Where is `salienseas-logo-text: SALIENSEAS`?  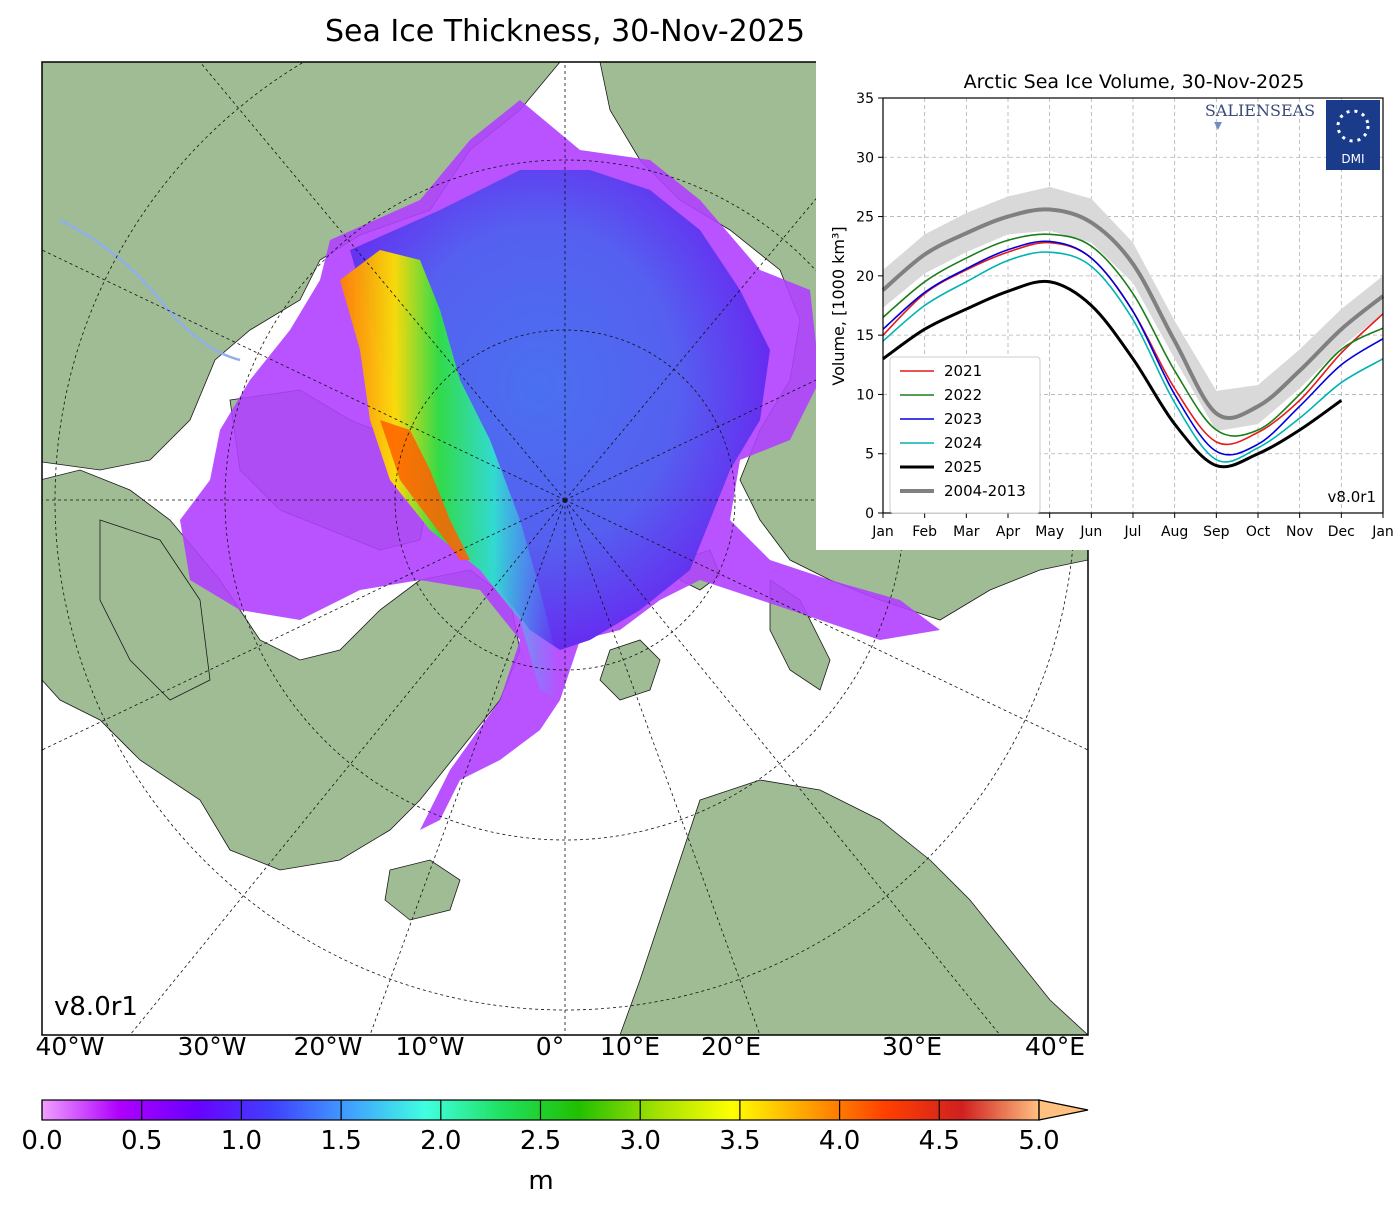 salienseas-logo-text: SALIENSEAS is located at coordinates (1260, 110).